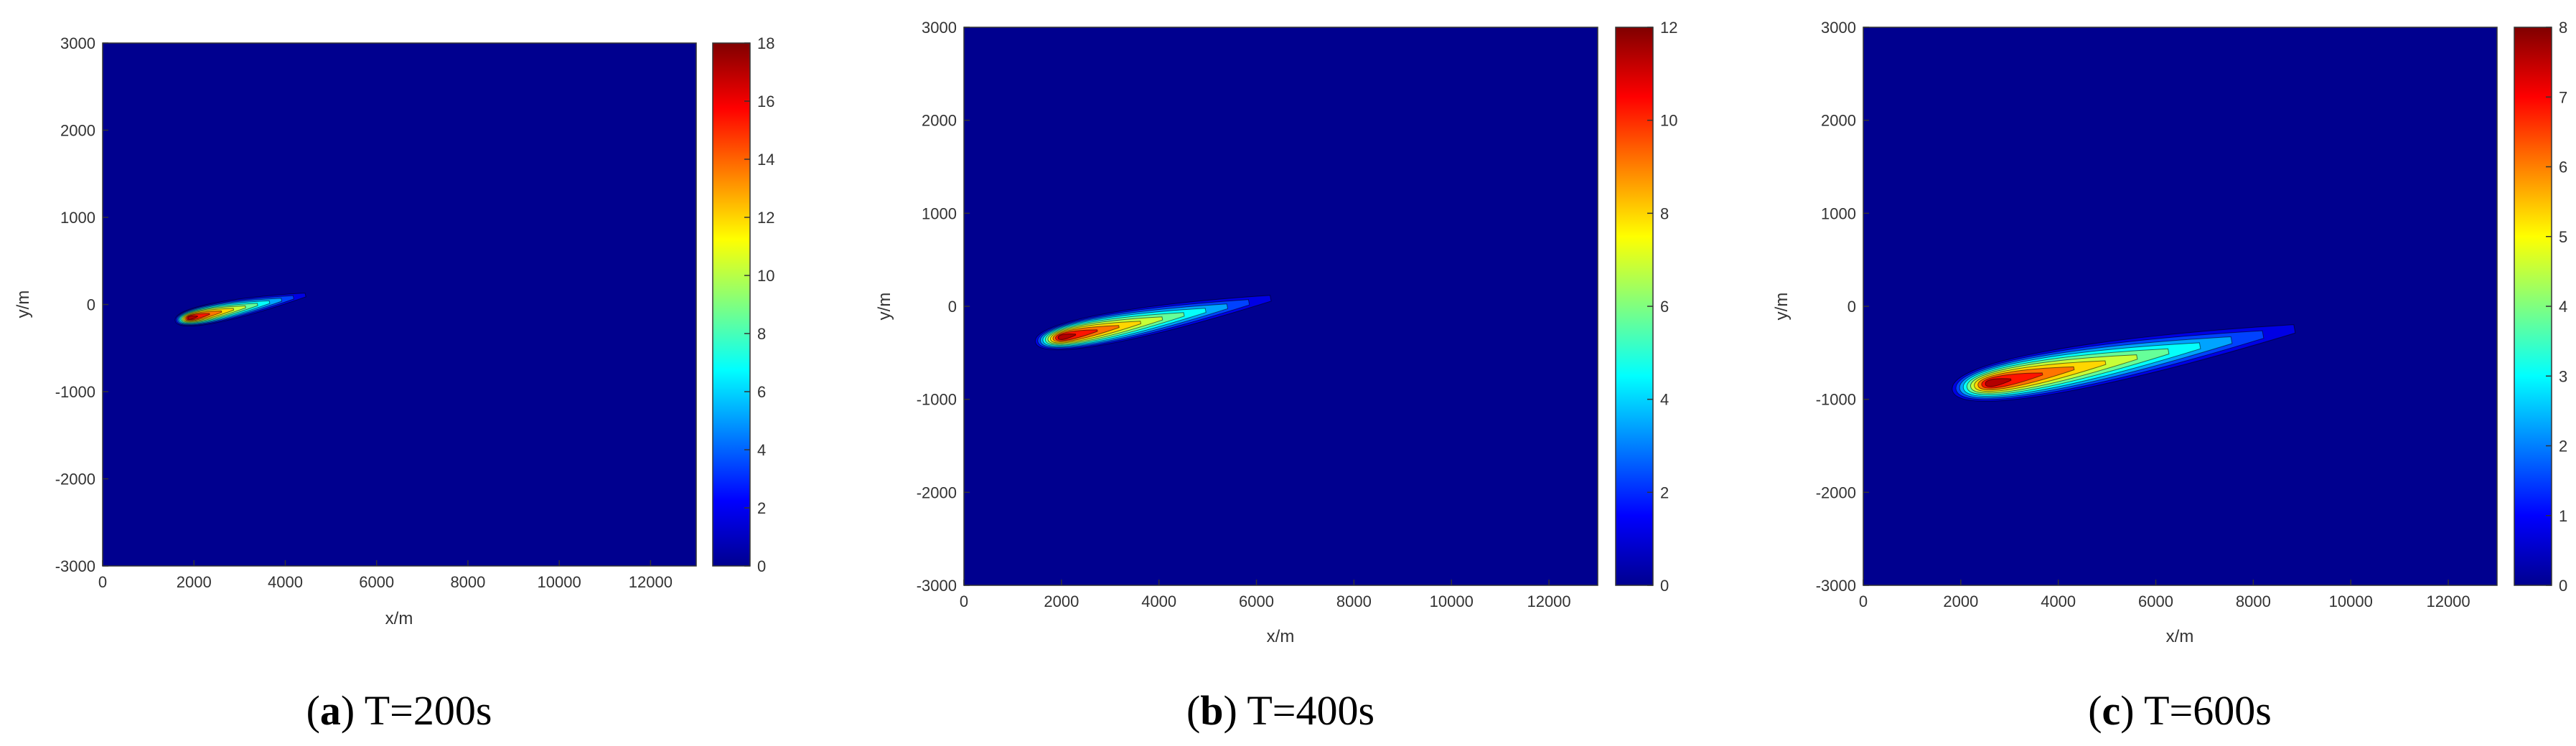 This screenshot has height=746, width=2576. Describe the element at coordinates (2563, 97) in the screenshot. I see `colorbar-tick-label: 7` at that location.